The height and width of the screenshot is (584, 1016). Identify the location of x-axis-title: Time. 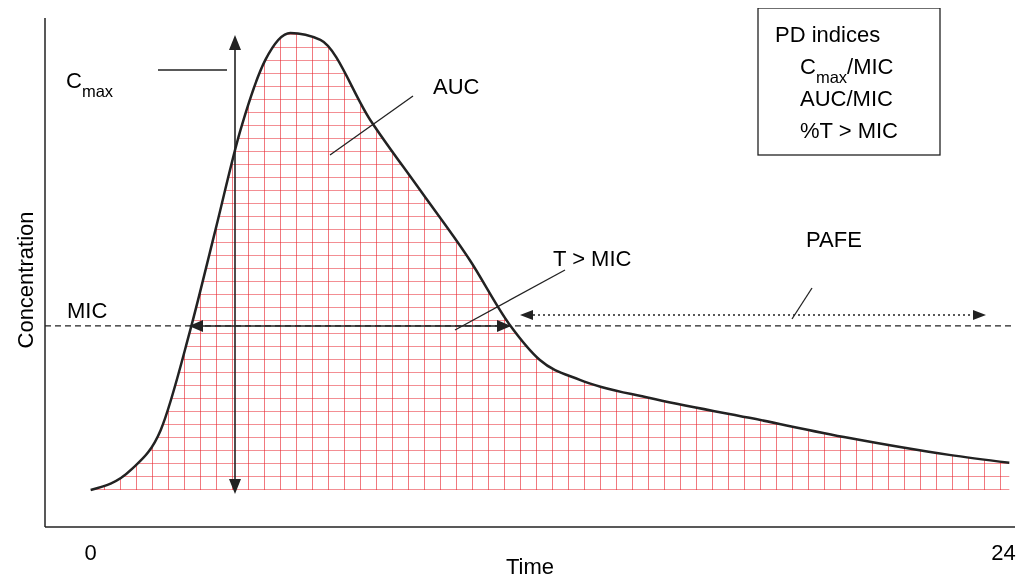
(530, 566).